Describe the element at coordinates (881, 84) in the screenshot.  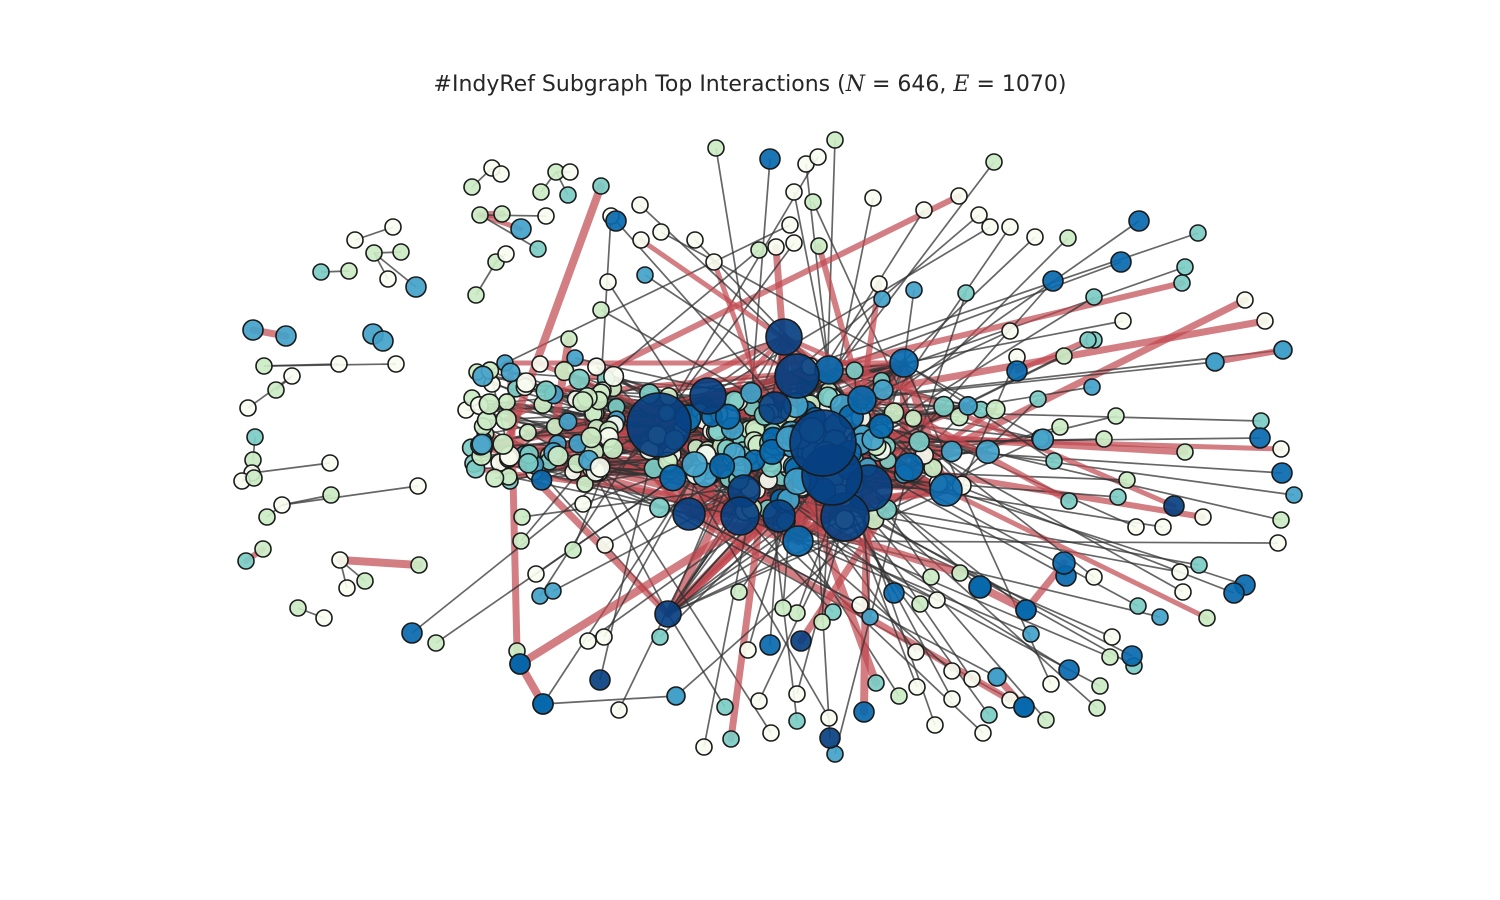
I see `n-equals: =` at that location.